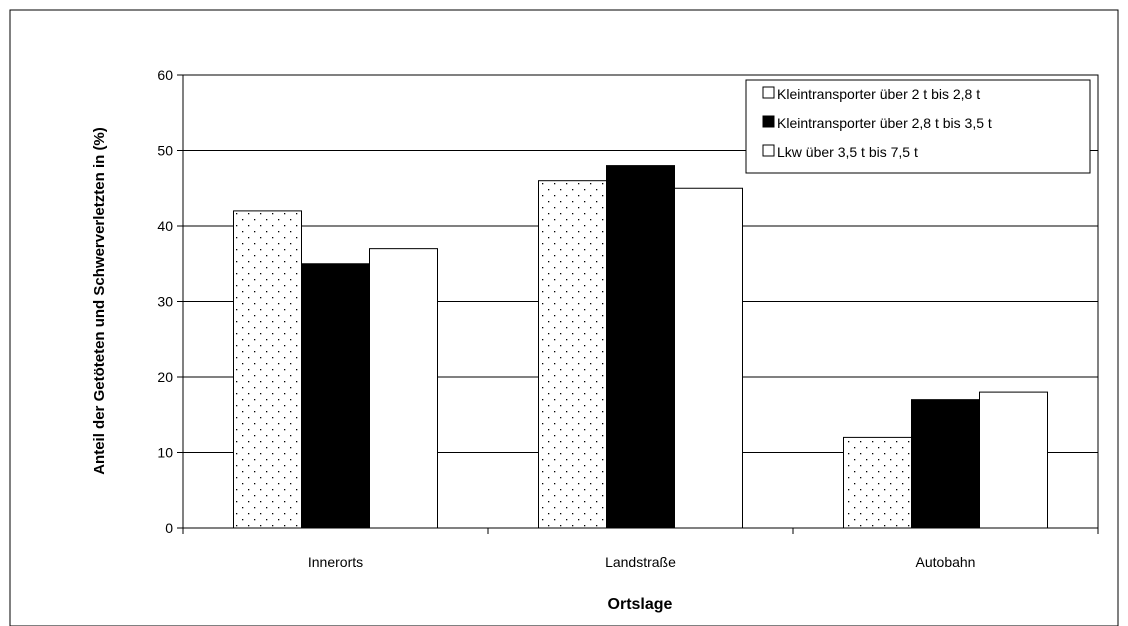 Image resolution: width=1128 pixels, height=626 pixels. I want to click on x-tick-label: Landstraße, so click(640, 562).